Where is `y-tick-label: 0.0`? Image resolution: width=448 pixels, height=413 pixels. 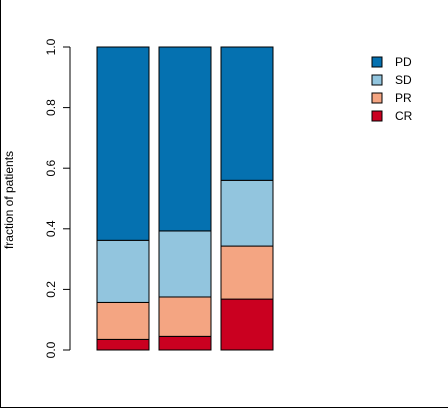 y-tick-label: 0.0 is located at coordinates (51, 349).